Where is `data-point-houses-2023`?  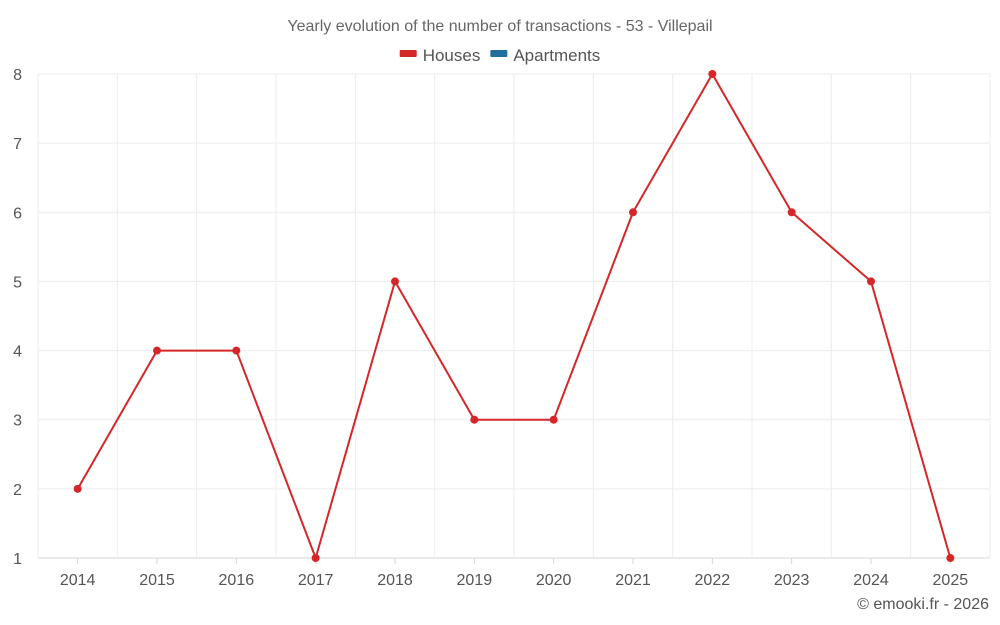 data-point-houses-2023 is located at coordinates (791, 212).